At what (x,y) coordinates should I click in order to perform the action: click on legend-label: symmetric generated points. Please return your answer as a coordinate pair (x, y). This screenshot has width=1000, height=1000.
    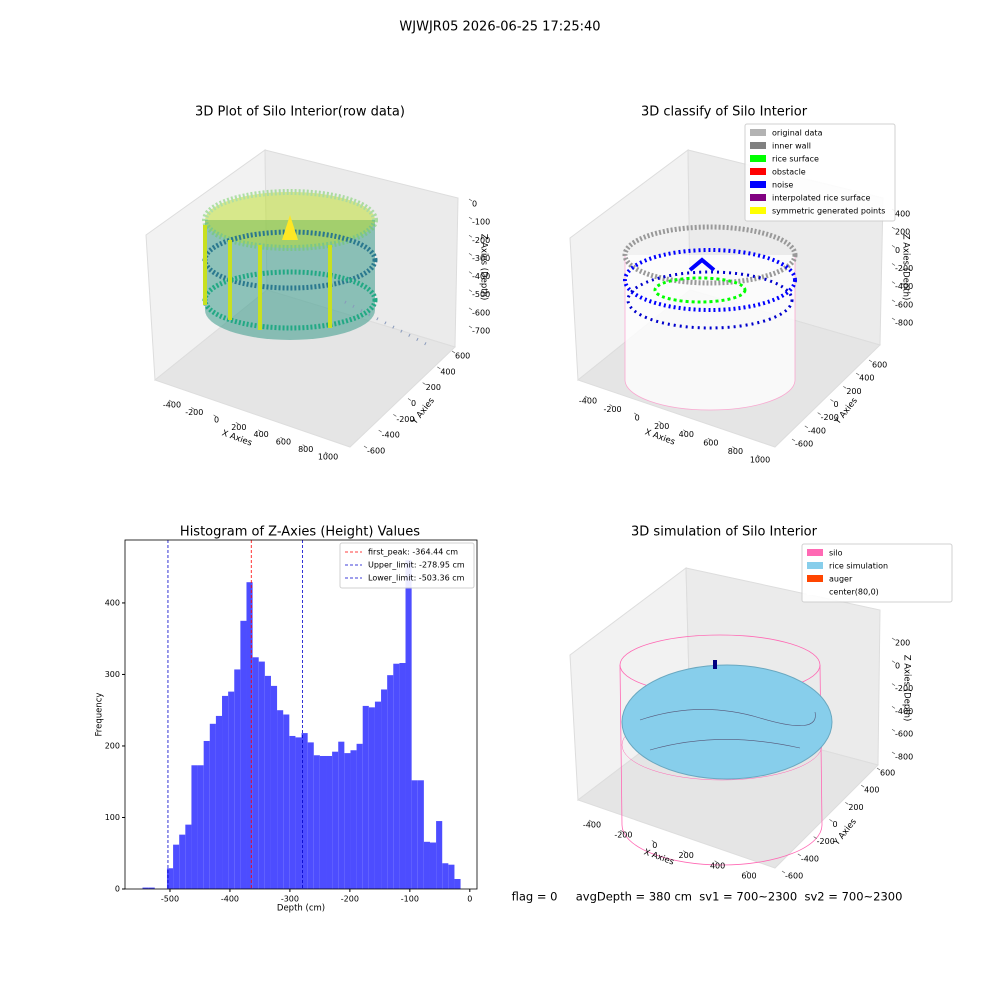
    Looking at the image, I should click on (828, 211).